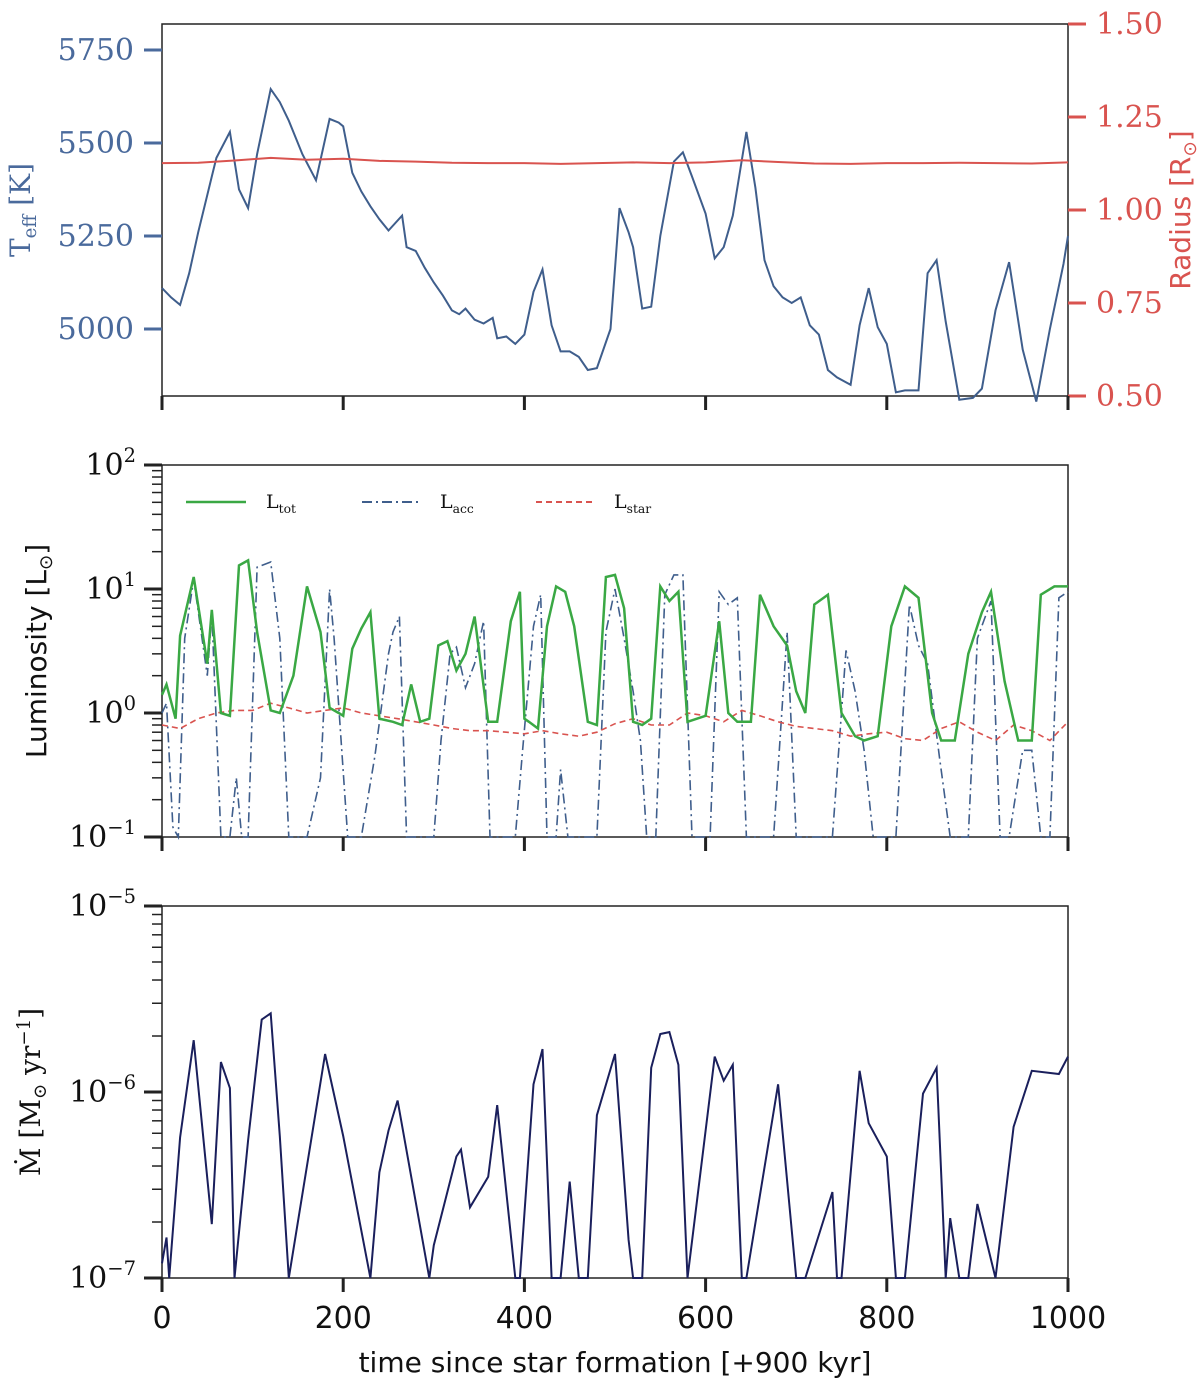 The height and width of the screenshot is (1400, 1200). Describe the element at coordinates (615, 722) in the screenshot. I see `l-star-line` at that location.